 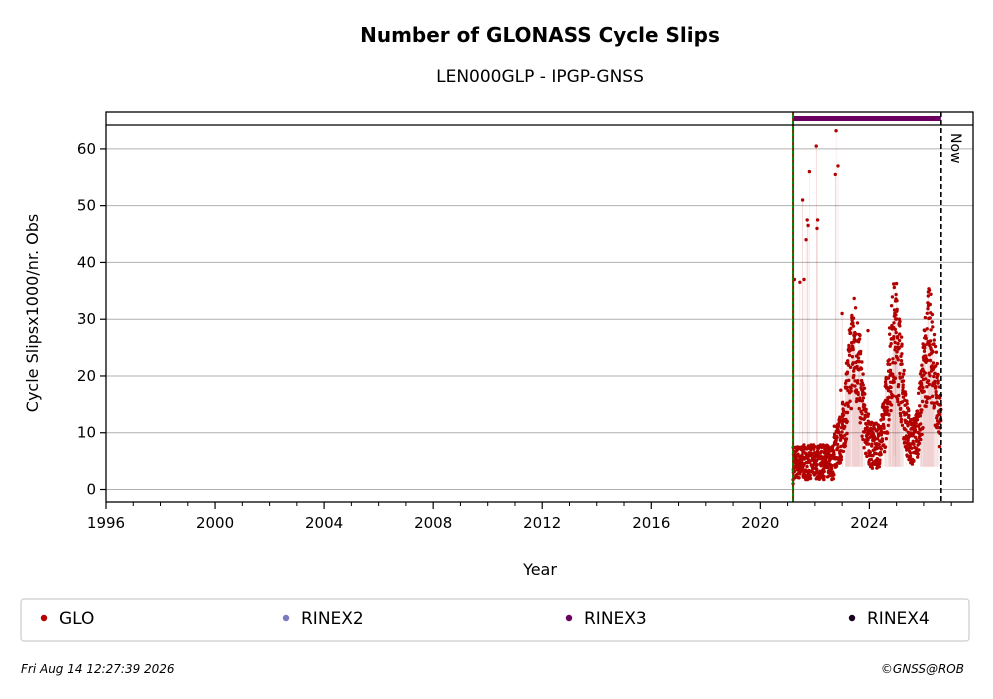 I want to click on legend: GLO RINEX2 RINEX3 RINEX4, so click(x=485, y=619).